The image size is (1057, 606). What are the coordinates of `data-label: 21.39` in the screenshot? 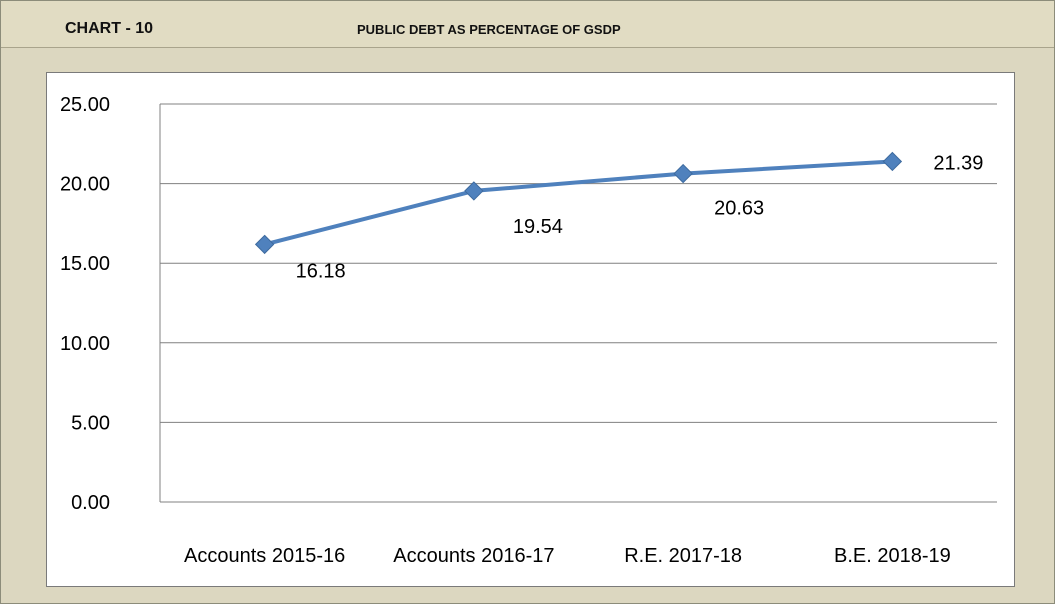 It's located at (958, 163).